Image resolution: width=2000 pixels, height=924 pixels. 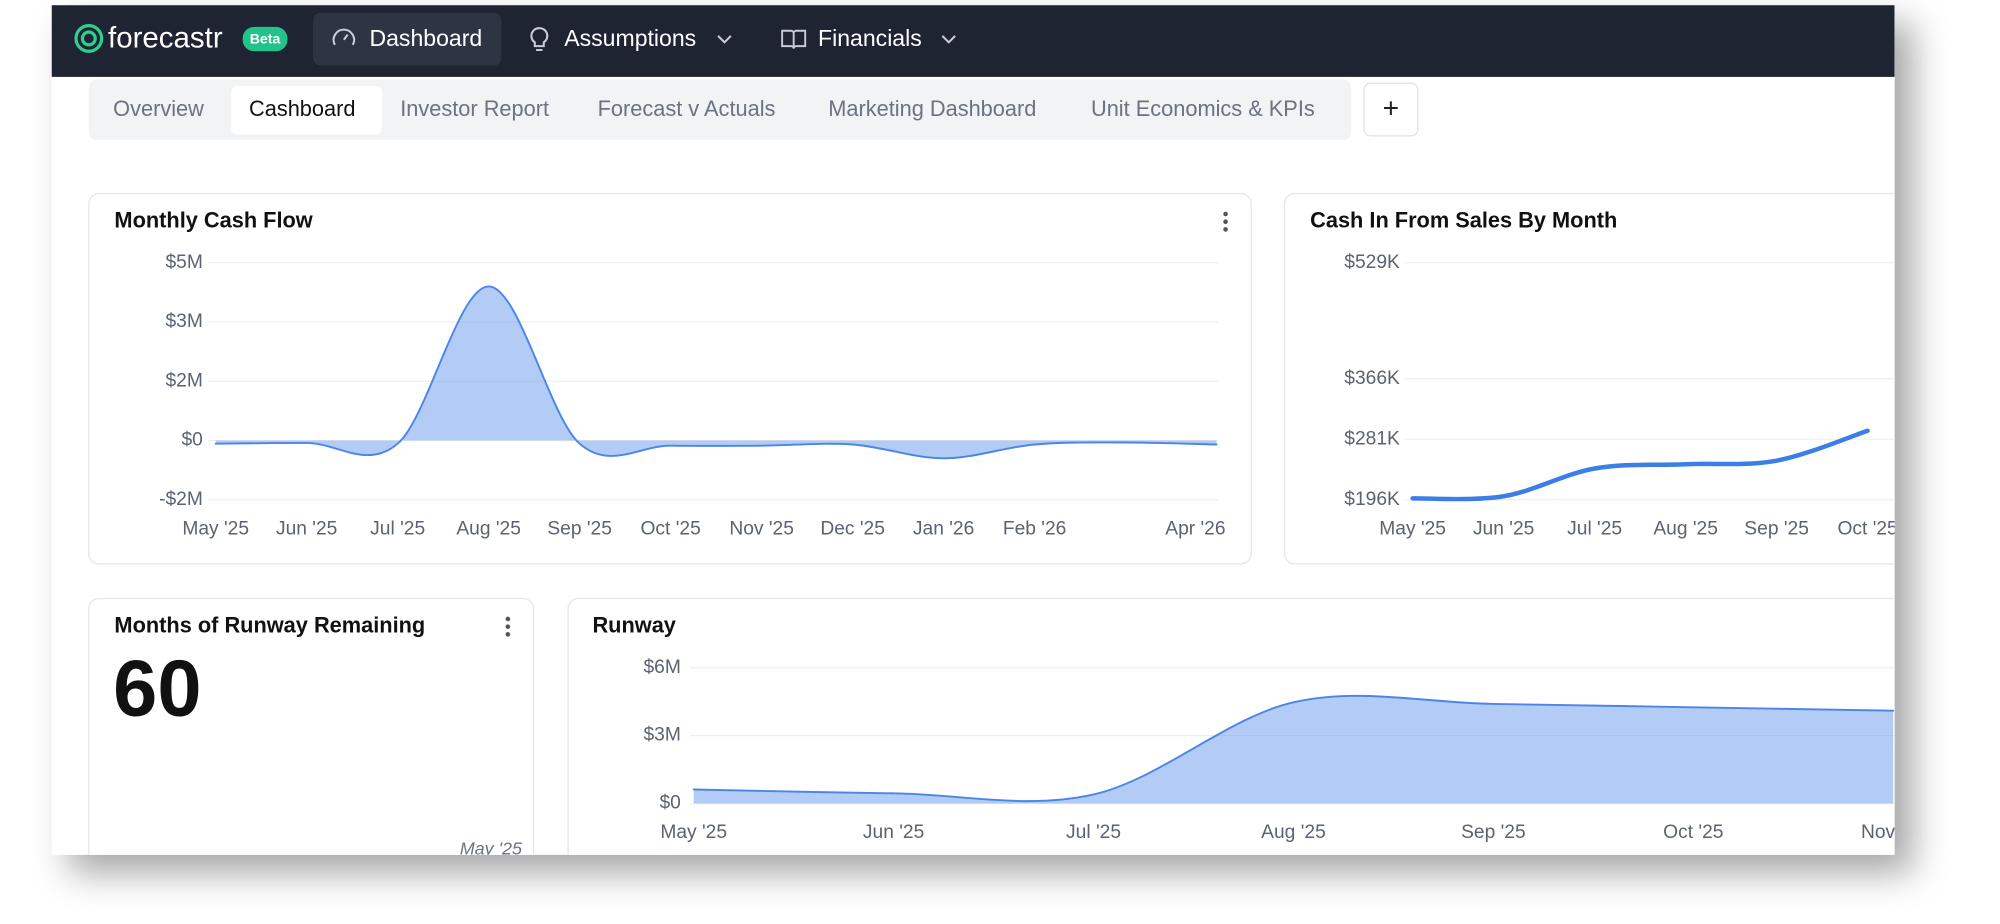 What do you see at coordinates (425, 38) in the screenshot?
I see `nav-item: Dashboard` at bounding box center [425, 38].